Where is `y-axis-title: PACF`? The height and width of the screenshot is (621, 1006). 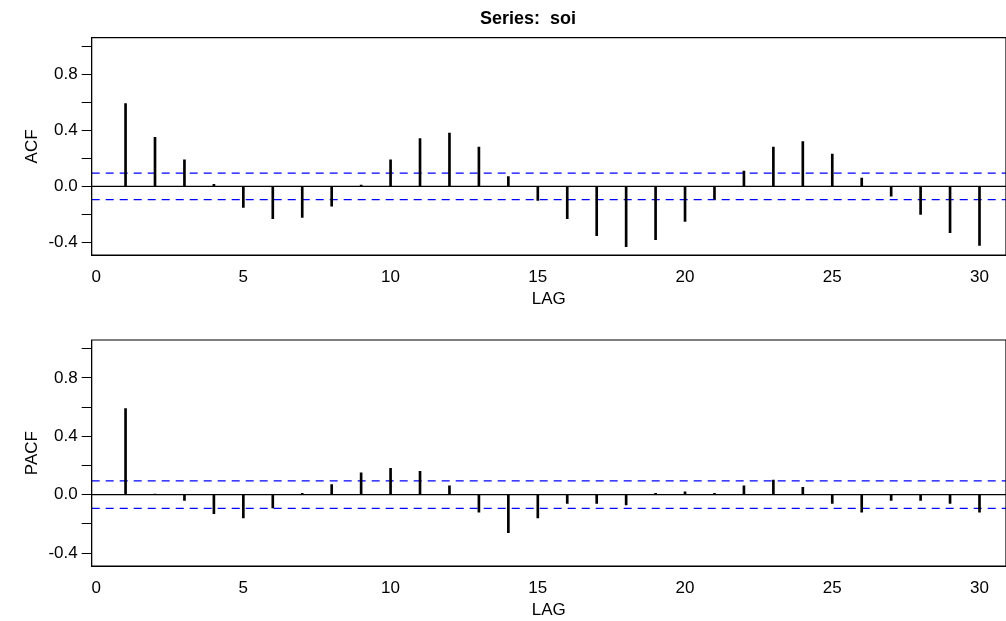 y-axis-title: PACF is located at coordinates (31, 453).